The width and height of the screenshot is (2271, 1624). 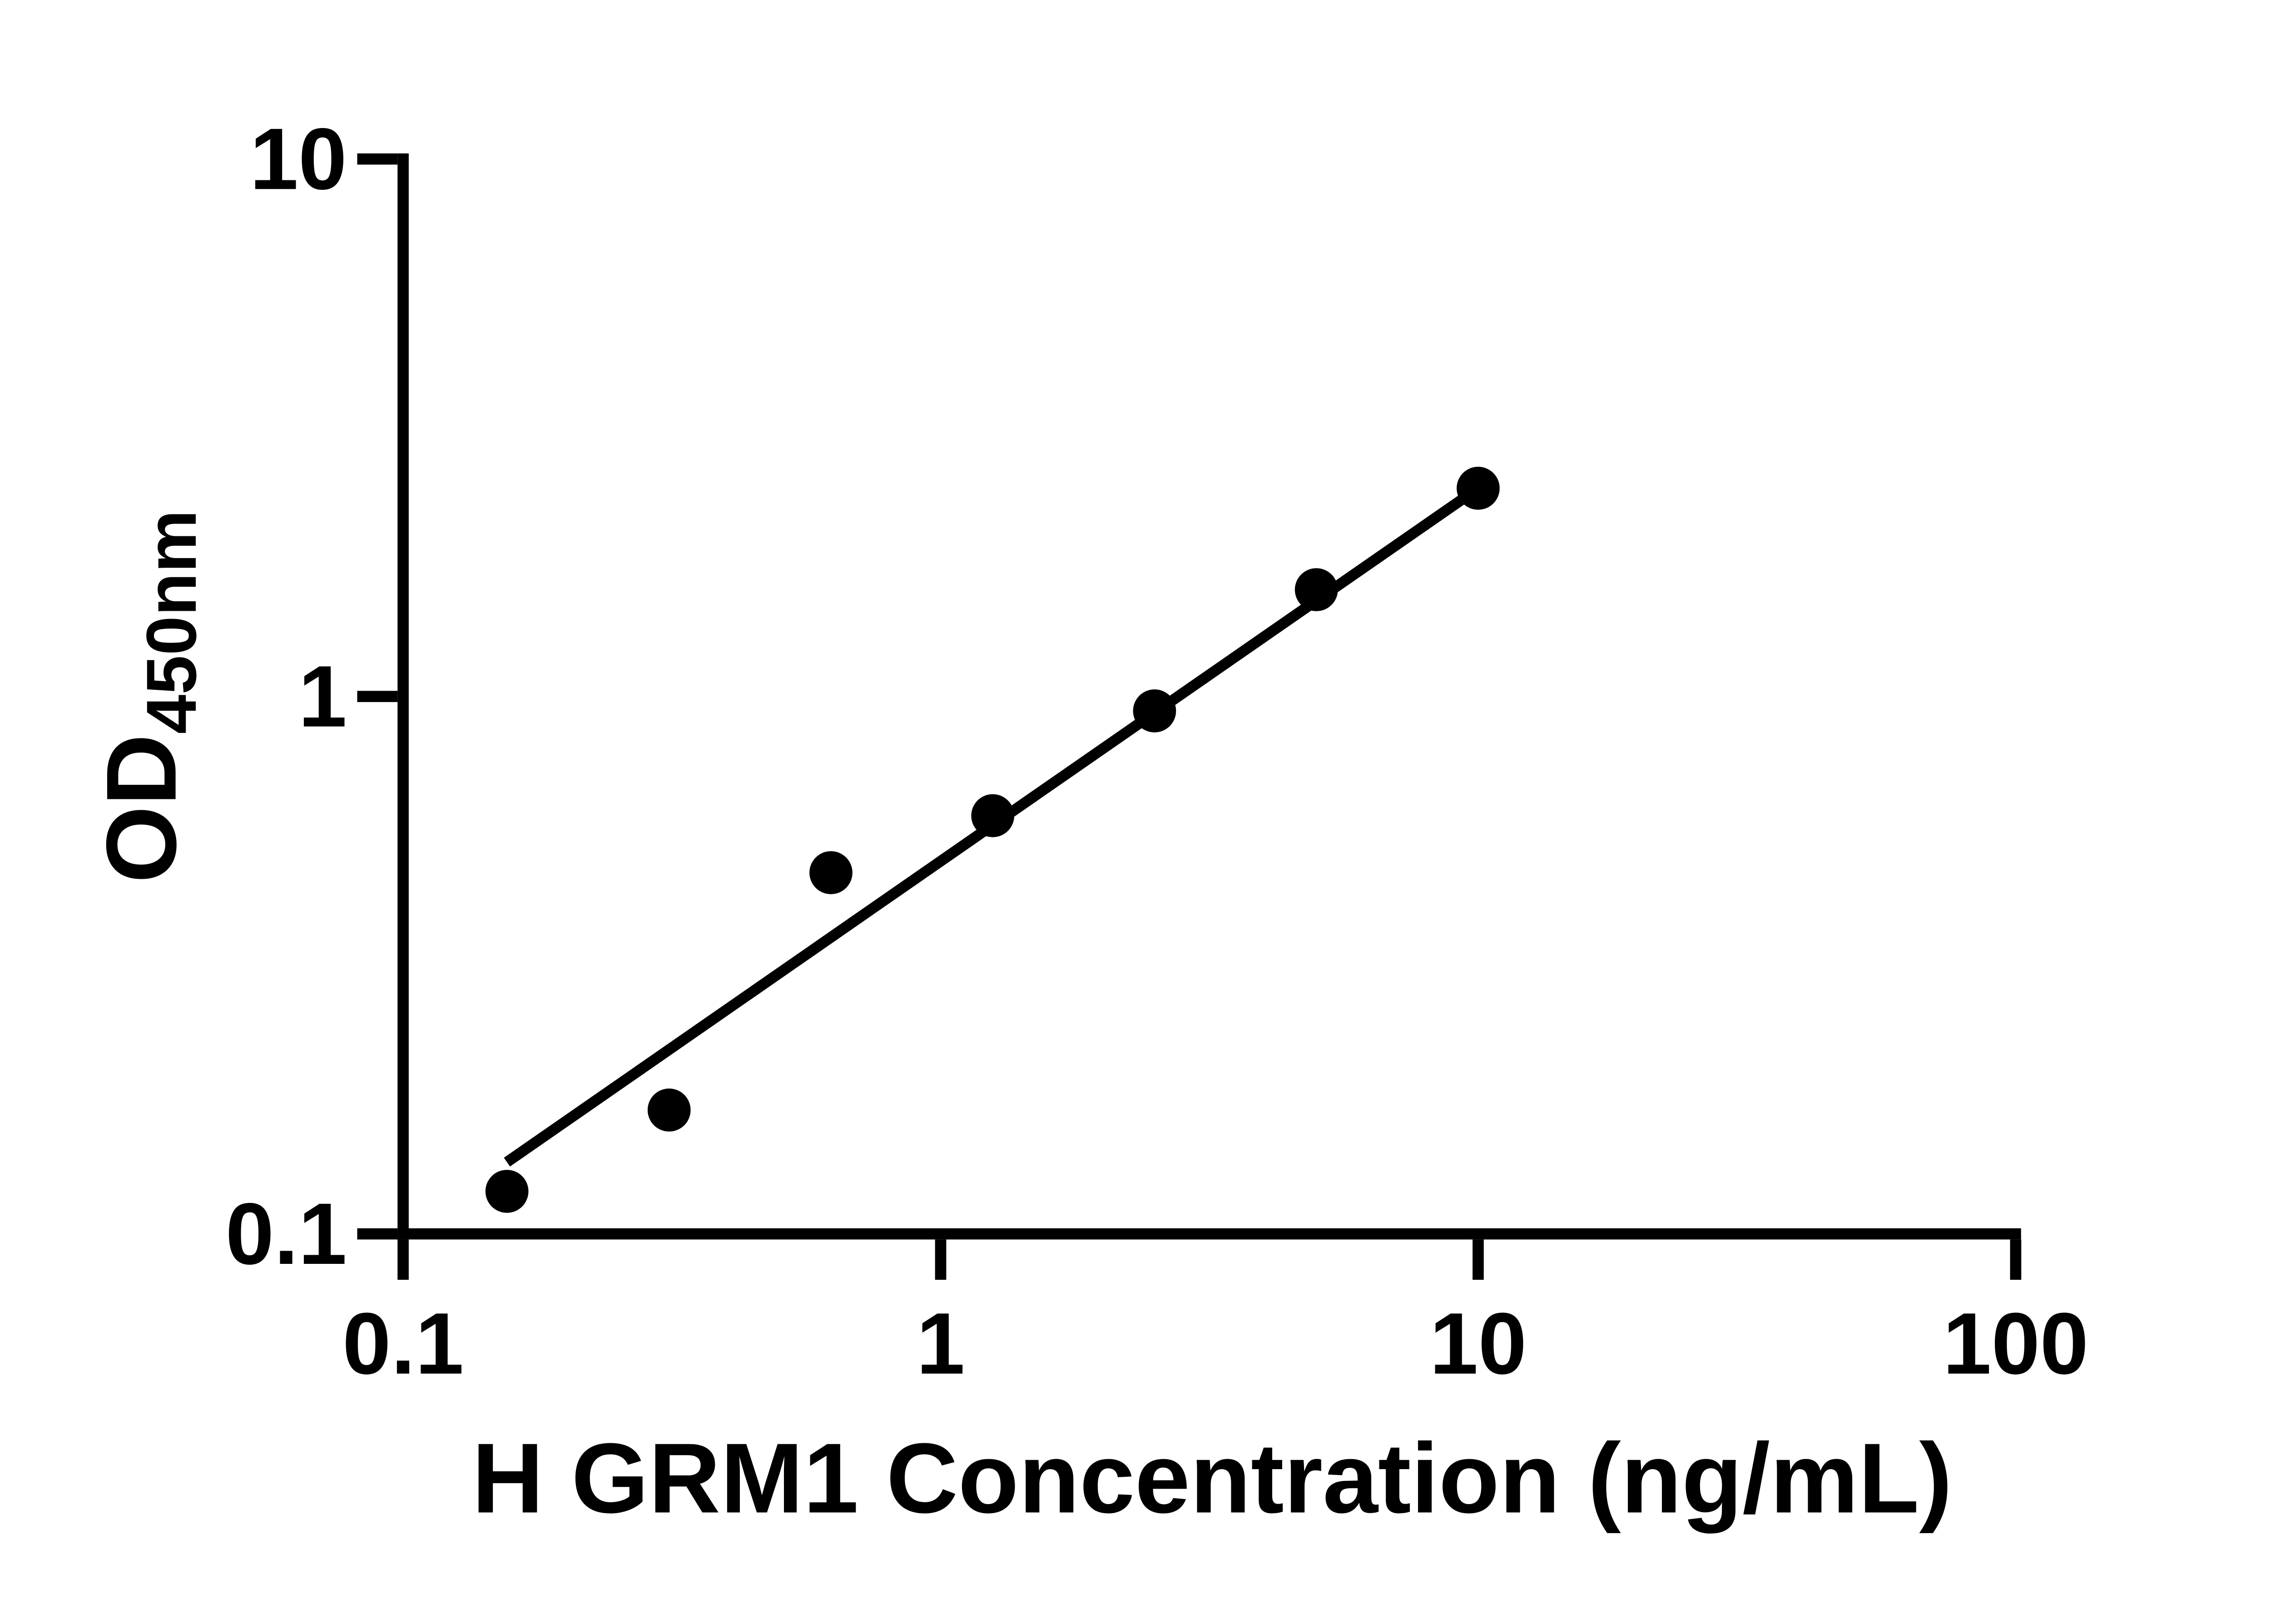 I want to click on y-axis-title: OD450nm, so click(x=148, y=696).